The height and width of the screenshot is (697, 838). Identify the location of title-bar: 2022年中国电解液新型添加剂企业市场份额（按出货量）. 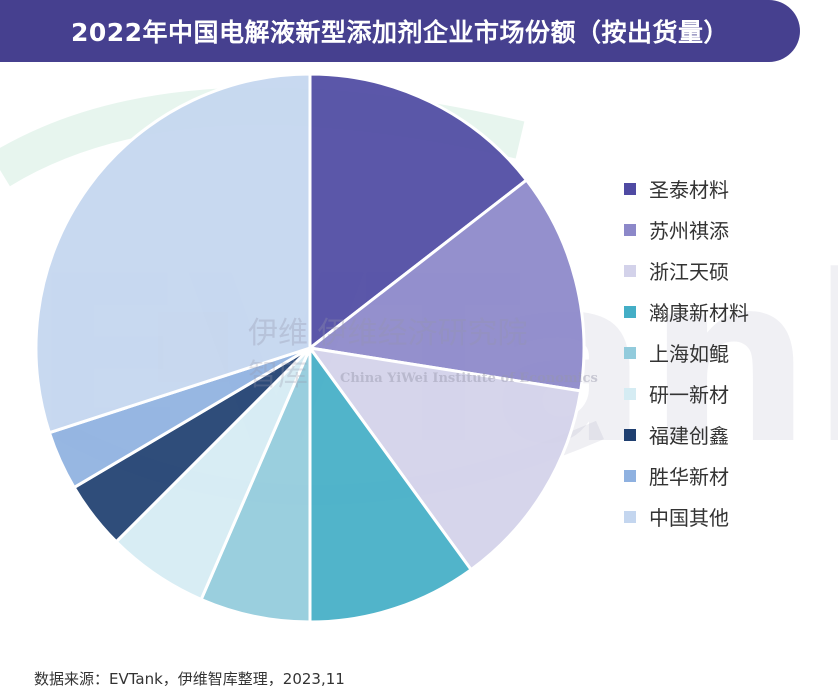
(400, 31).